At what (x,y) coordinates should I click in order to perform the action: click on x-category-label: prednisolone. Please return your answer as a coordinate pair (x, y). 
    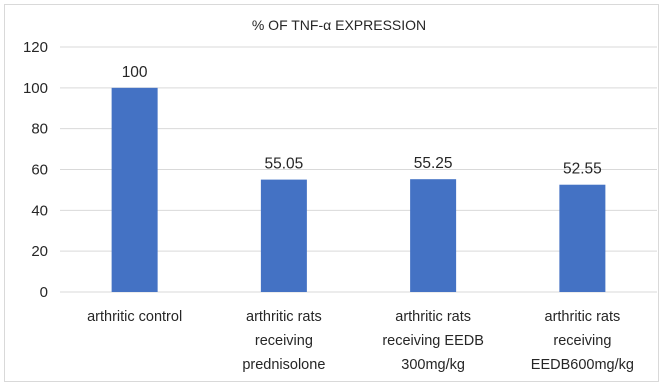
    Looking at the image, I should click on (283, 365).